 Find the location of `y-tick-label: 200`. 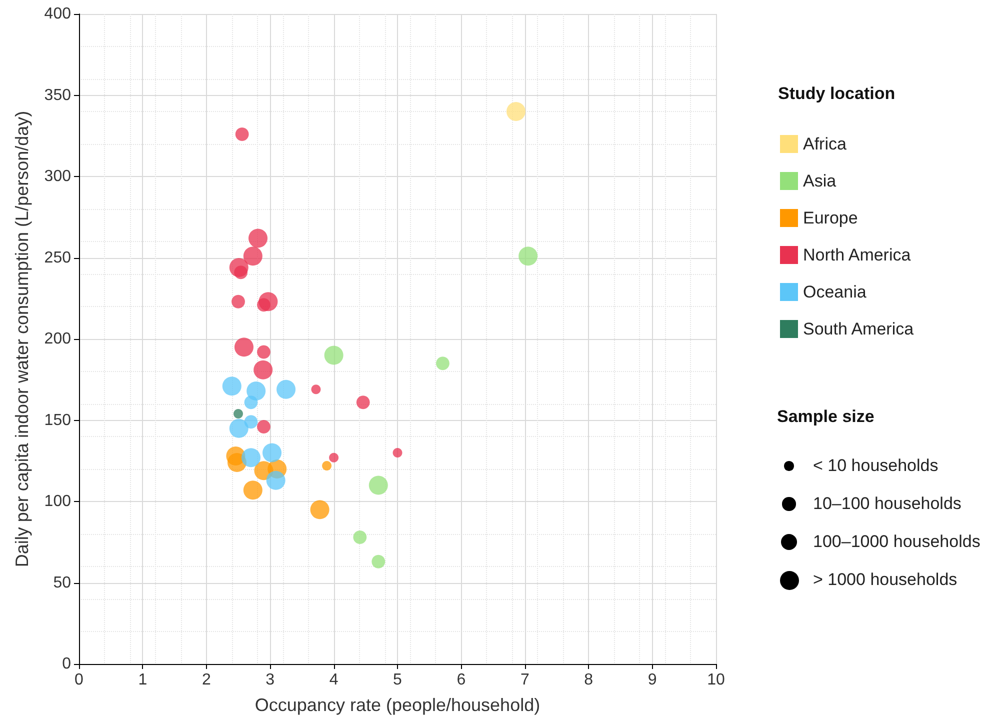

y-tick-label: 200 is located at coordinates (58, 339).